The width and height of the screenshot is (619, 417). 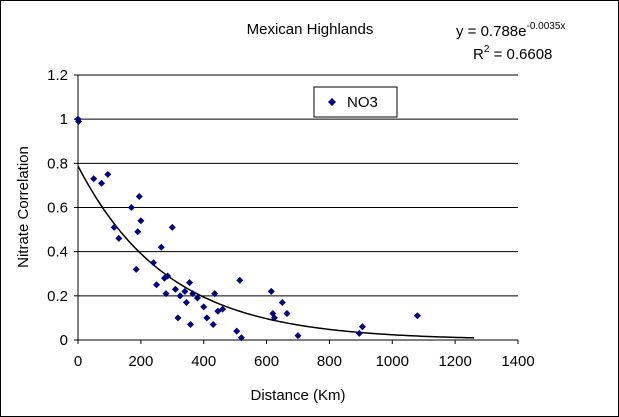 I want to click on trendline-equation: y = 0.788e-0.0035x, so click(x=510, y=30).